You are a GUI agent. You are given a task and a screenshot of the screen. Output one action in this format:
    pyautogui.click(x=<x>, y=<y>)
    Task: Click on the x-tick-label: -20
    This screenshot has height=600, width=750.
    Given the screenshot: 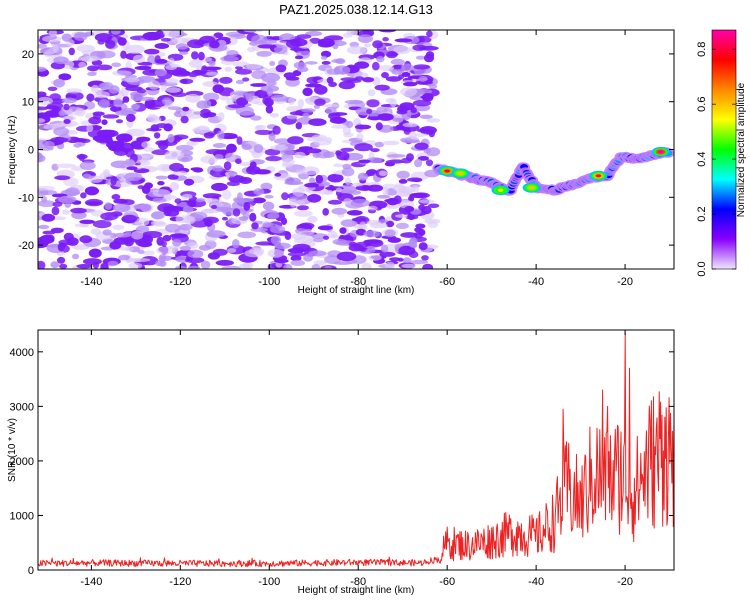 What is the action you would take?
    pyautogui.click(x=625, y=282)
    